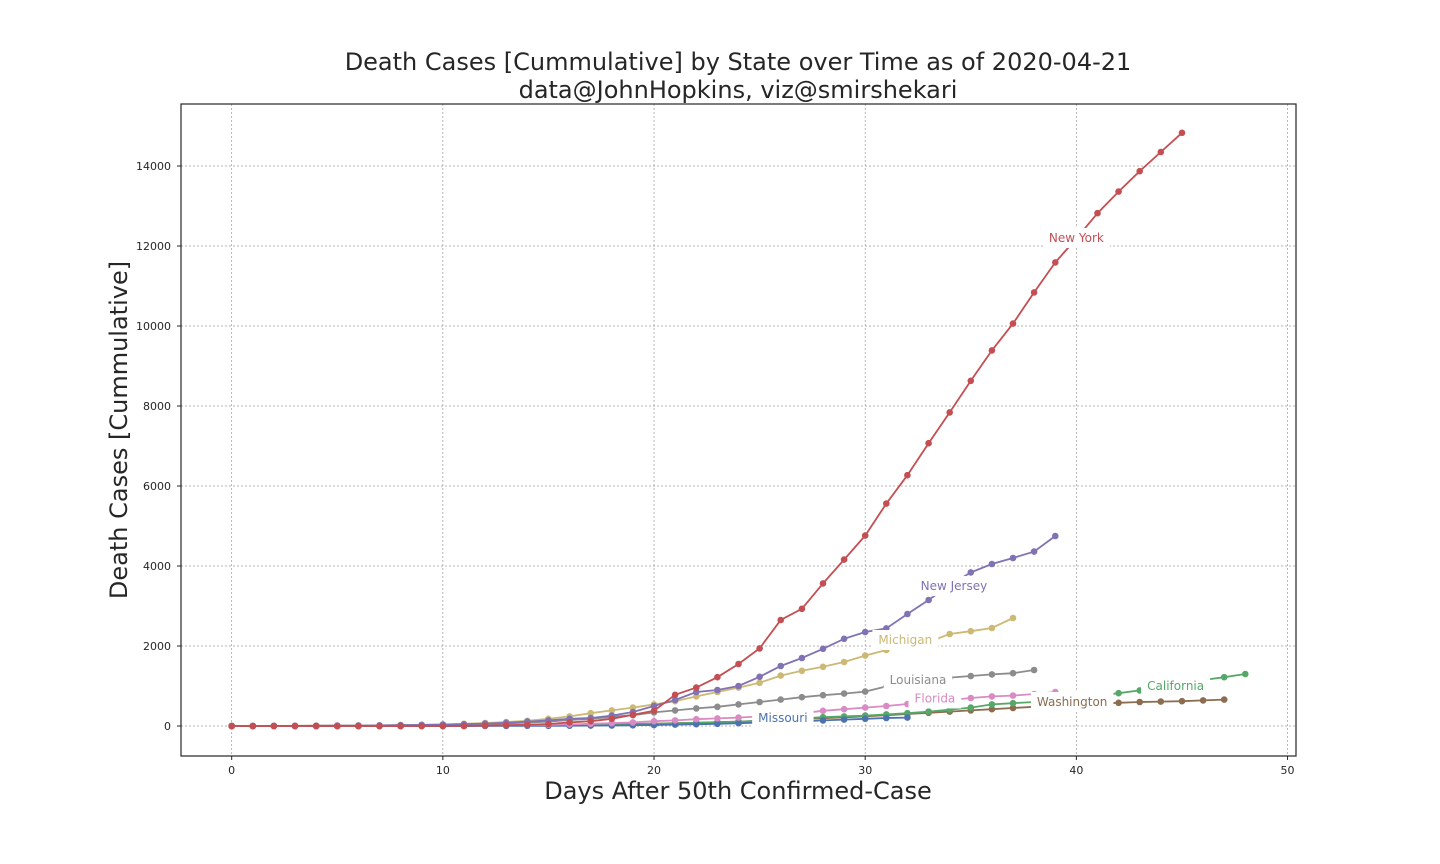 Image resolution: width=1440 pixels, height=864 pixels. I want to click on x-tick-label: 40, so click(1076, 770).